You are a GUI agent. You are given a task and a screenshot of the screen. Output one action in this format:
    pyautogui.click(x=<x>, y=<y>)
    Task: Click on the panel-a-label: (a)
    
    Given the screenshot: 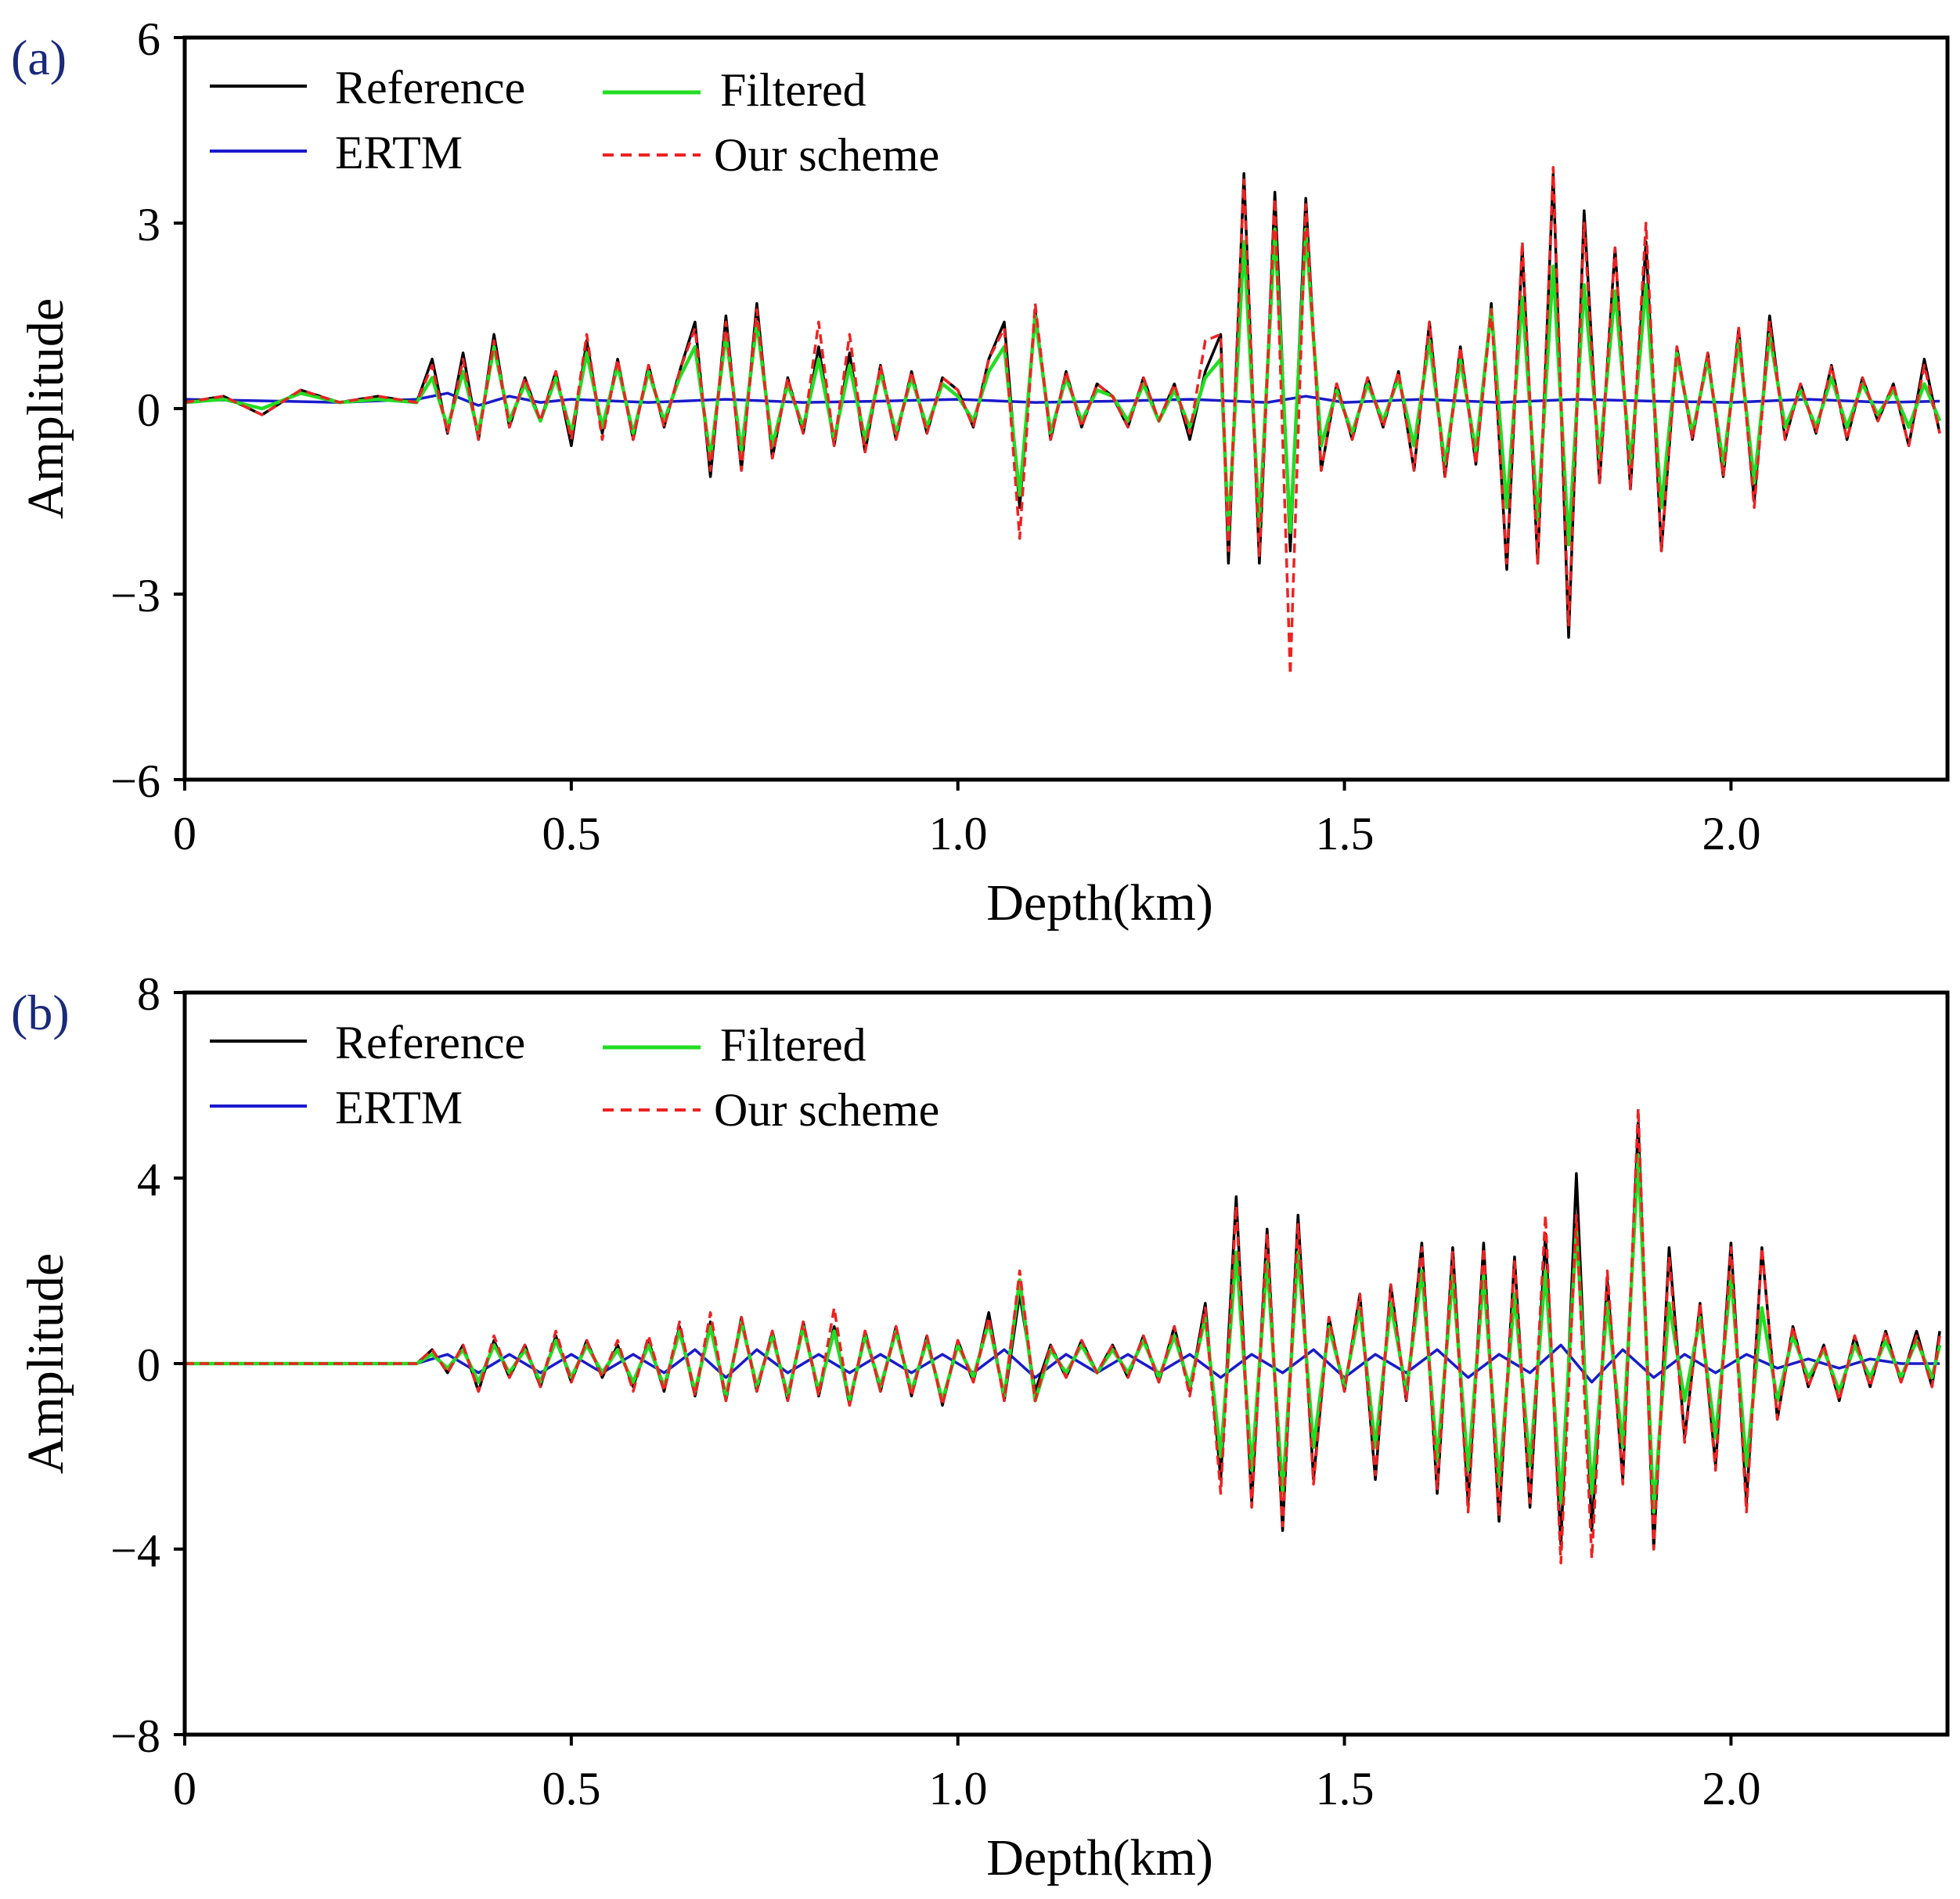 What is the action you would take?
    pyautogui.click(x=39, y=57)
    